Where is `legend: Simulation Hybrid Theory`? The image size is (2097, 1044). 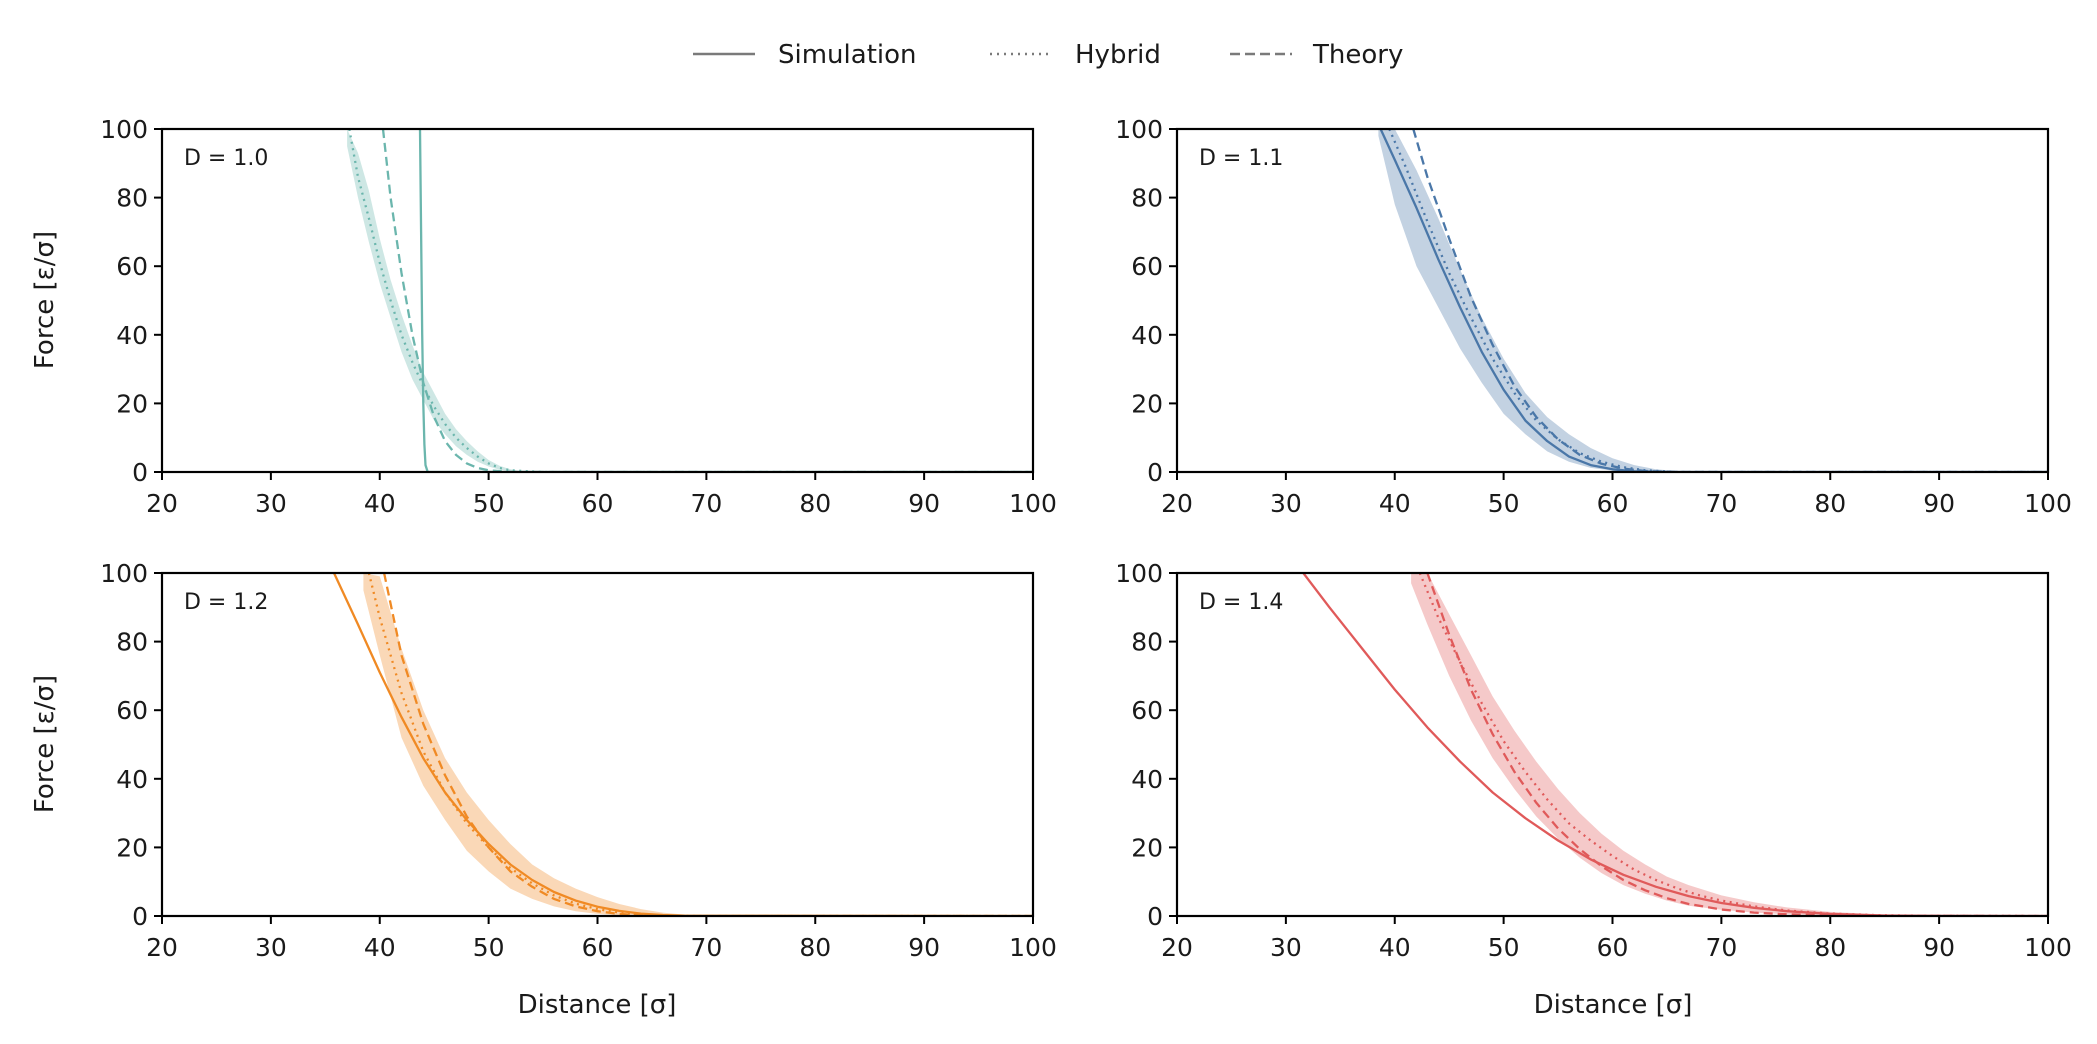
legend: Simulation Hybrid Theory is located at coordinates (1048, 55).